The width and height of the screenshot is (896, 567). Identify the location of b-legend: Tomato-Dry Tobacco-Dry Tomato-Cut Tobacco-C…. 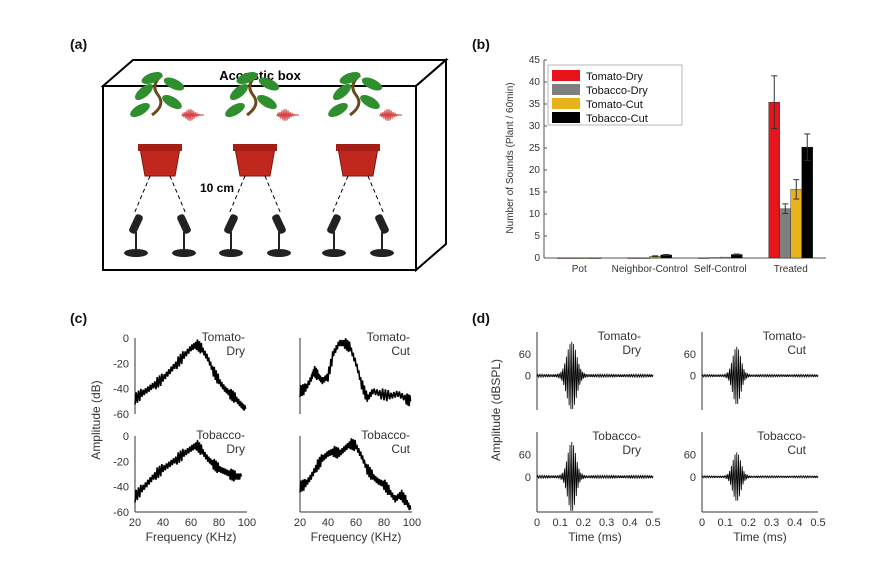
(615, 95).